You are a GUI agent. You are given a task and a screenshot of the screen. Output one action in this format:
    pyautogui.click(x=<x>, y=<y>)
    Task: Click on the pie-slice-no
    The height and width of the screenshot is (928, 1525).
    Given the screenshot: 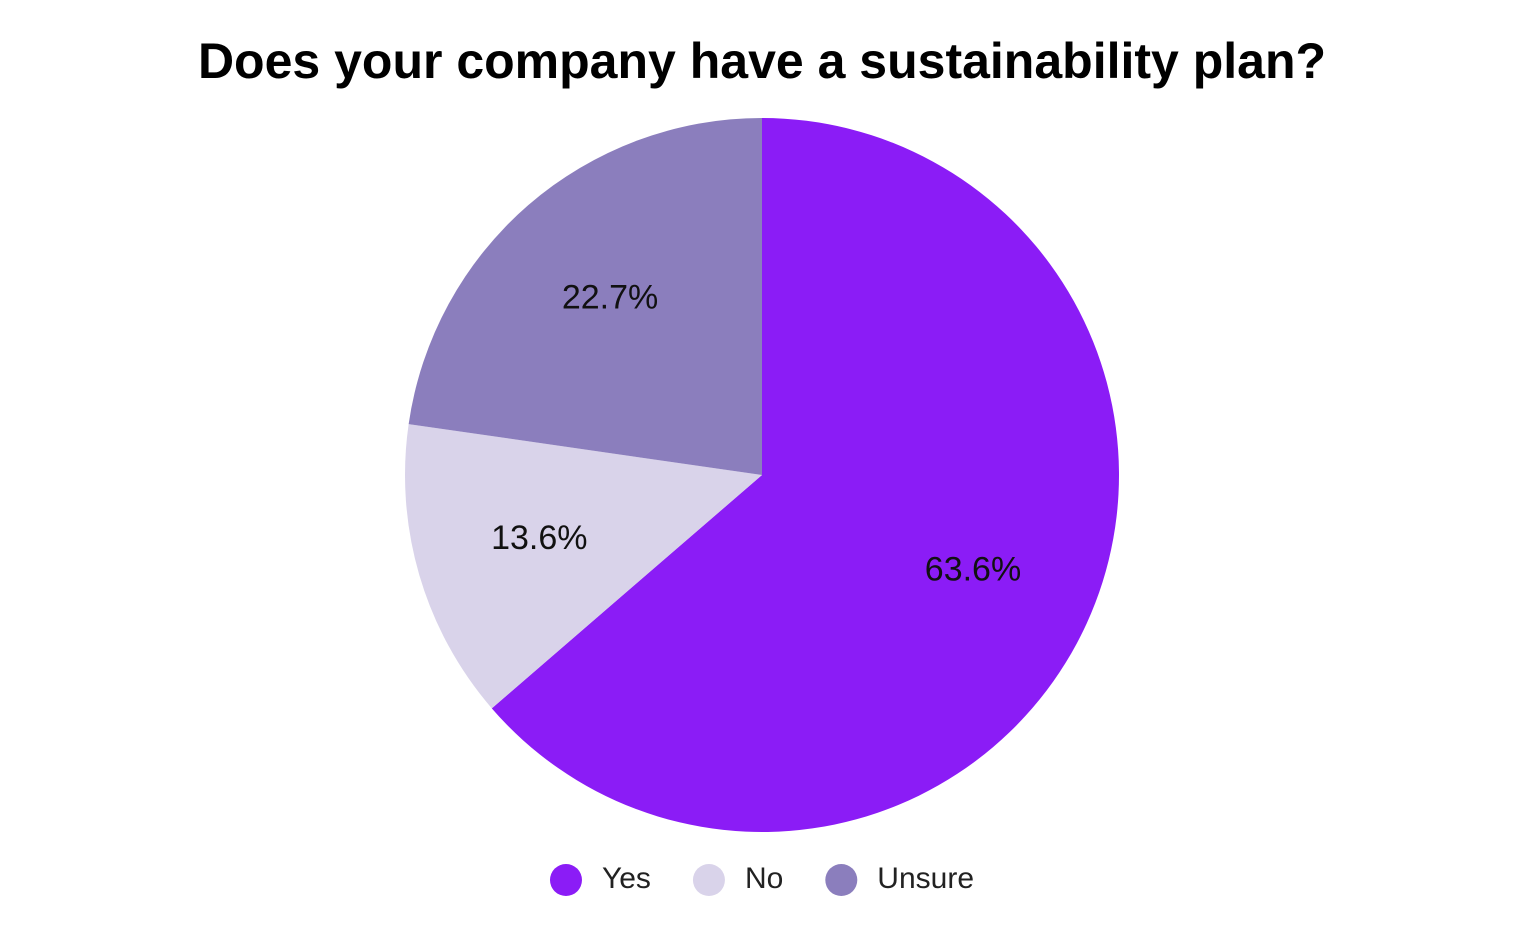 What is the action you would take?
    pyautogui.click(x=583, y=566)
    